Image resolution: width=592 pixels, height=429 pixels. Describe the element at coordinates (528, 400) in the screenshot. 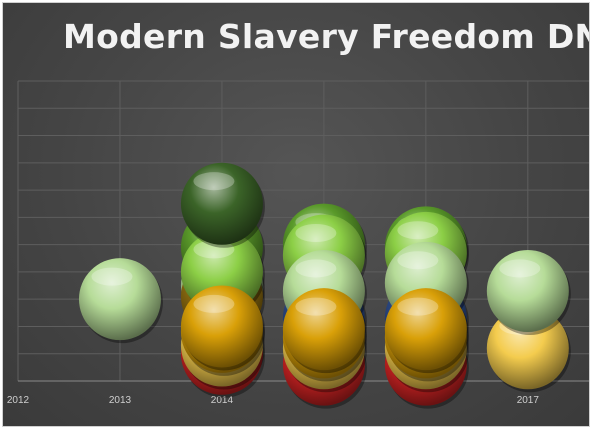

I see `x-tick-label: 2017` at that location.